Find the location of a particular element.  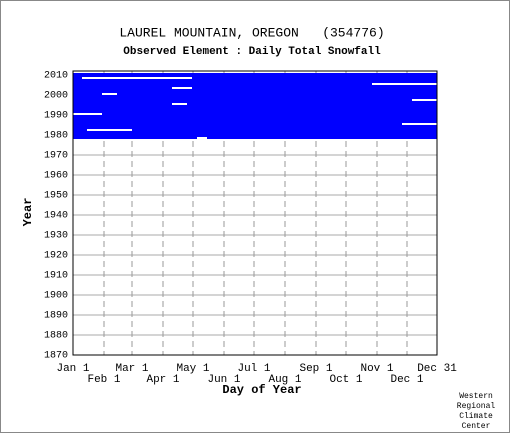

y-tick-label: 1940 is located at coordinates (56, 216).